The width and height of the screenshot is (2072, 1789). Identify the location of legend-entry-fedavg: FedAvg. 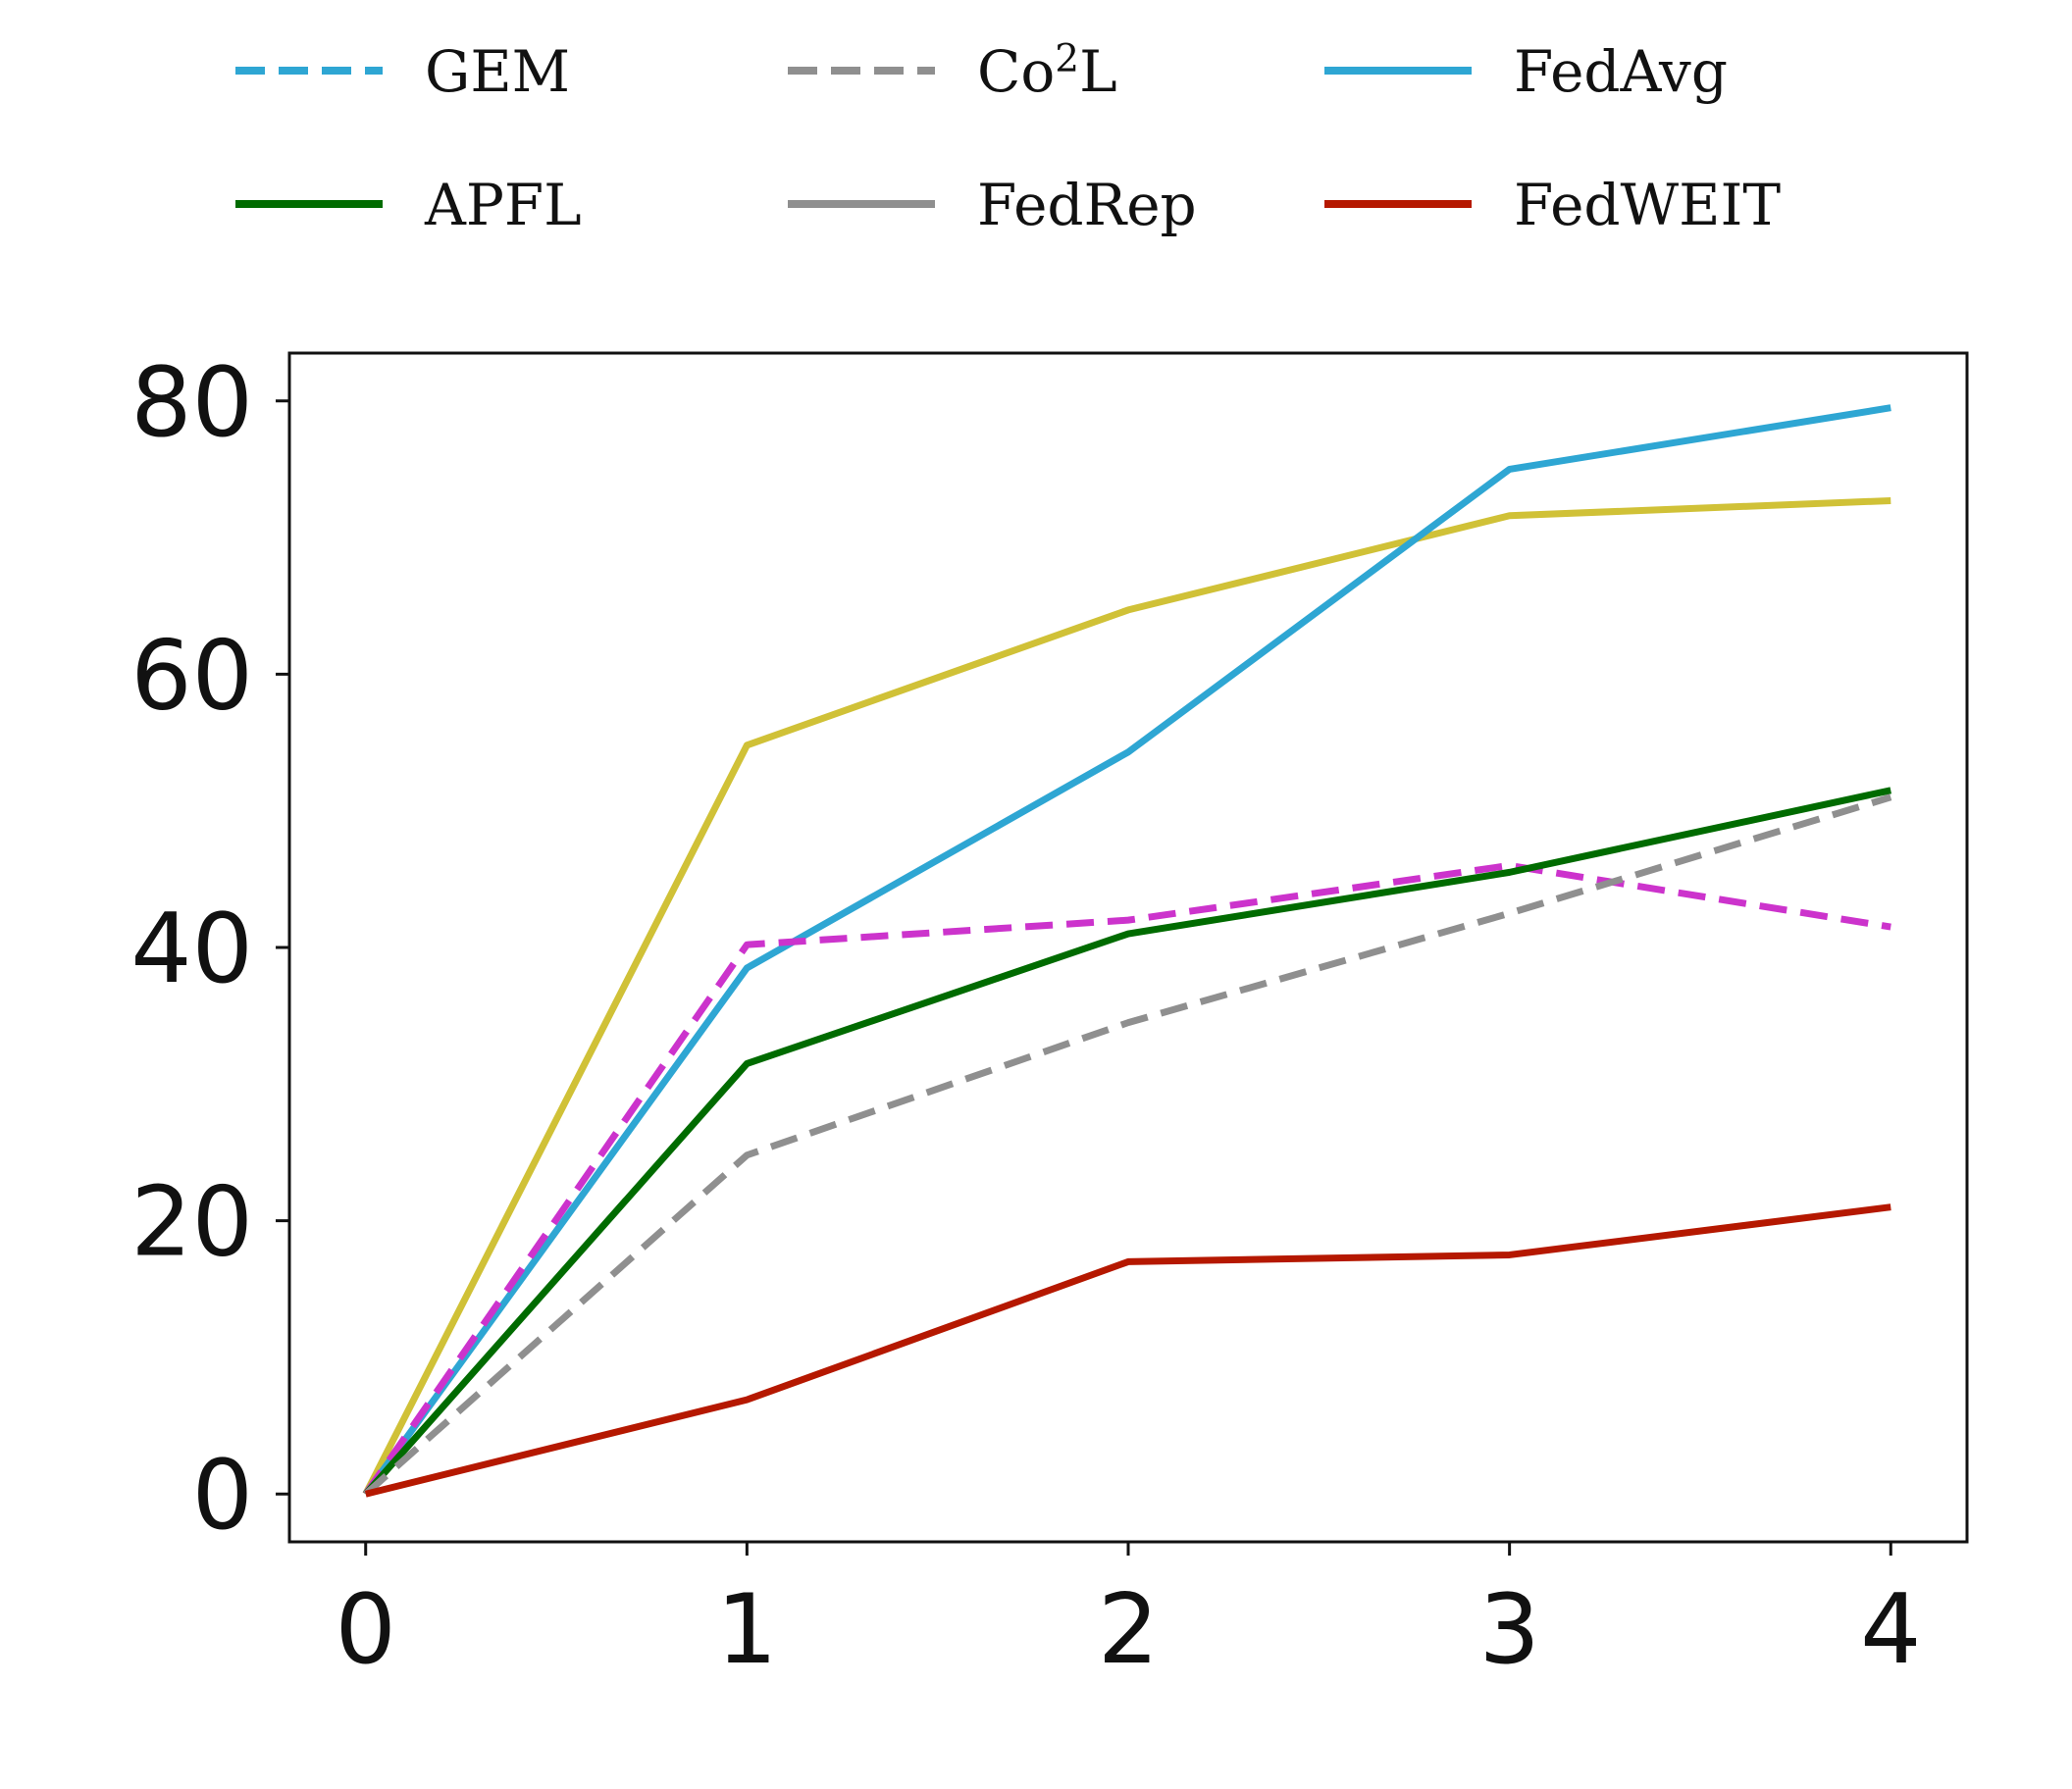
(1526, 71).